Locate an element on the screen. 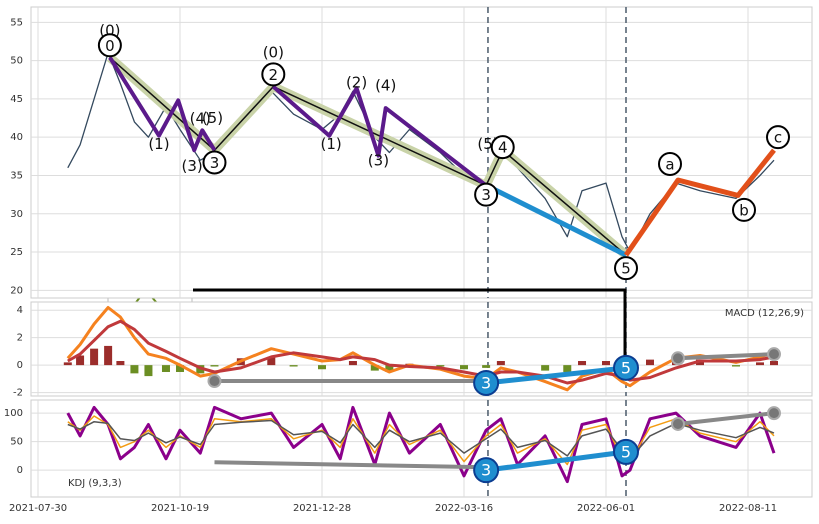 The width and height of the screenshot is (819, 524). y-tick-label: 100 is located at coordinates (13, 413).